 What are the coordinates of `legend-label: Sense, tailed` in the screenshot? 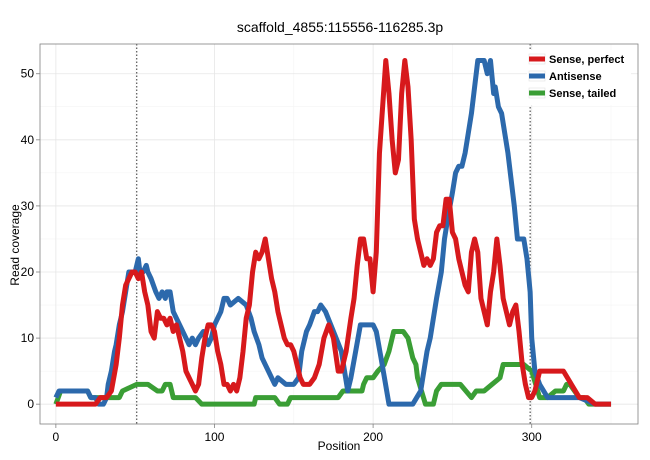 It's located at (582, 94).